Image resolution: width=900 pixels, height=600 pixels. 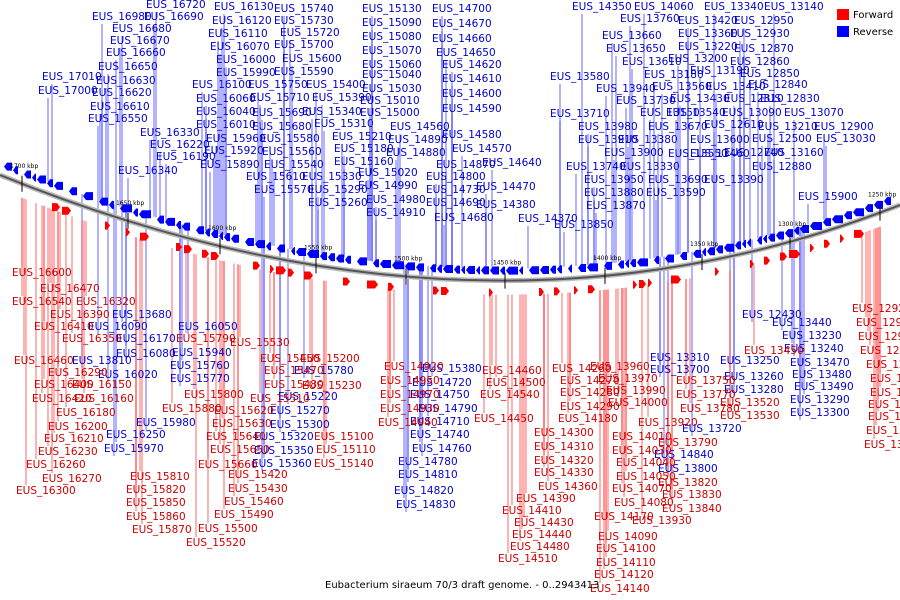 I want to click on gene-label-reverse: EUS_16070, so click(x=240, y=47).